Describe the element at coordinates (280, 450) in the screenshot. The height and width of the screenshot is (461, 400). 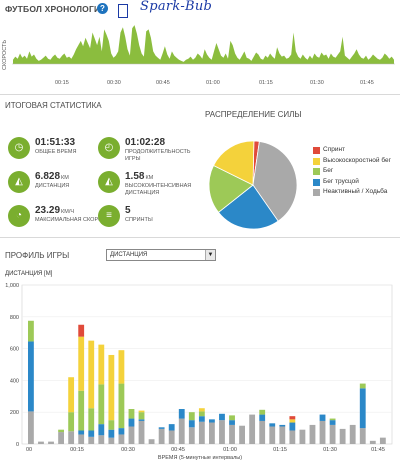
I see `x-tick-label: 01:15` at that location.